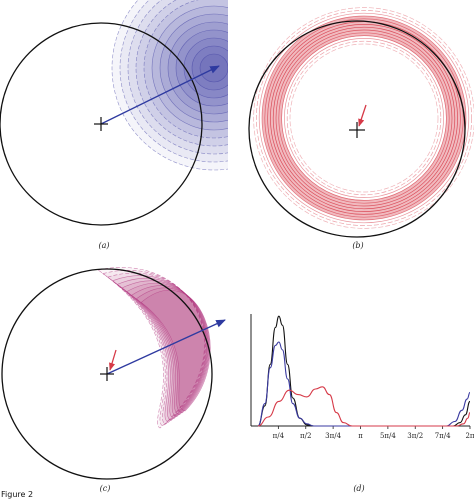 This screenshot has height=499, width=474. I want to click on x-tick-label: π/2, so click(305, 436).